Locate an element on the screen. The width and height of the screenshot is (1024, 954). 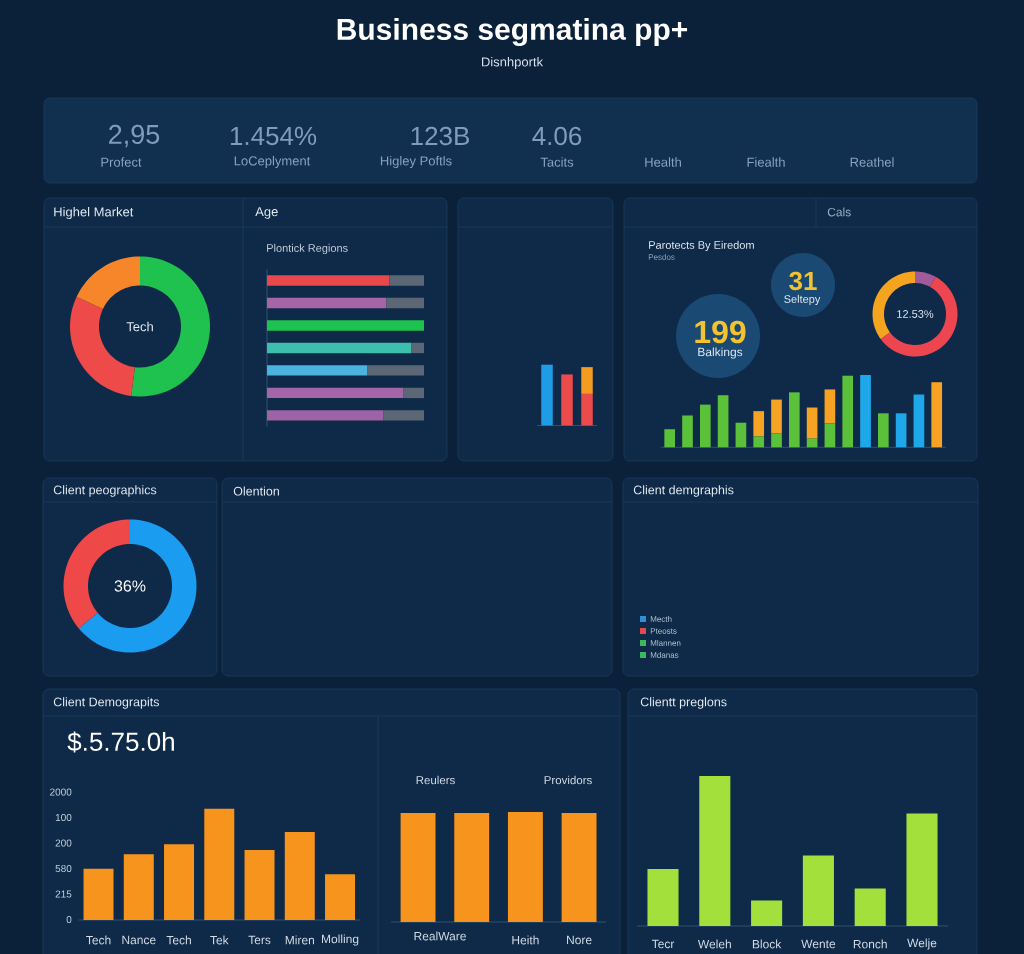
x-tick-label: Molling is located at coordinates (340, 940).